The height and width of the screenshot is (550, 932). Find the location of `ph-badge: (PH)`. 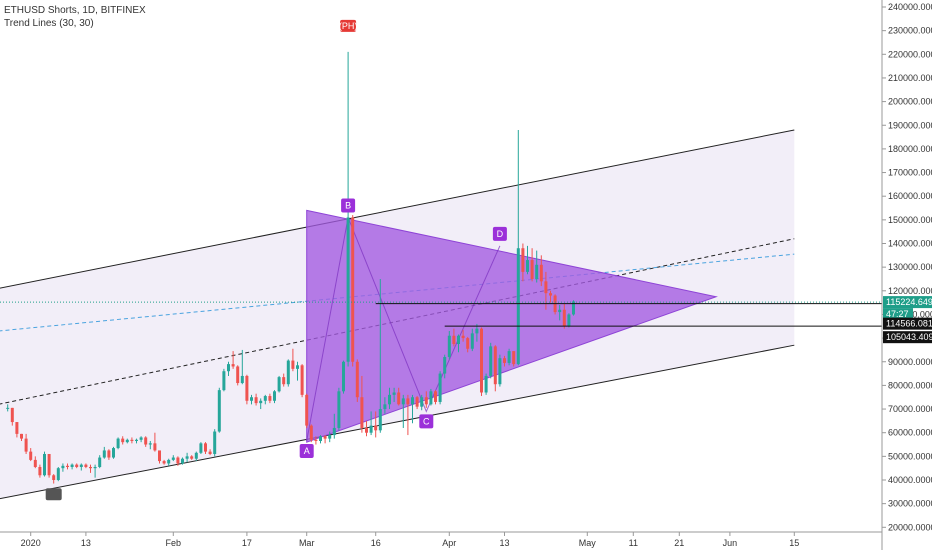

ph-badge: (PH) is located at coordinates (348, 25).